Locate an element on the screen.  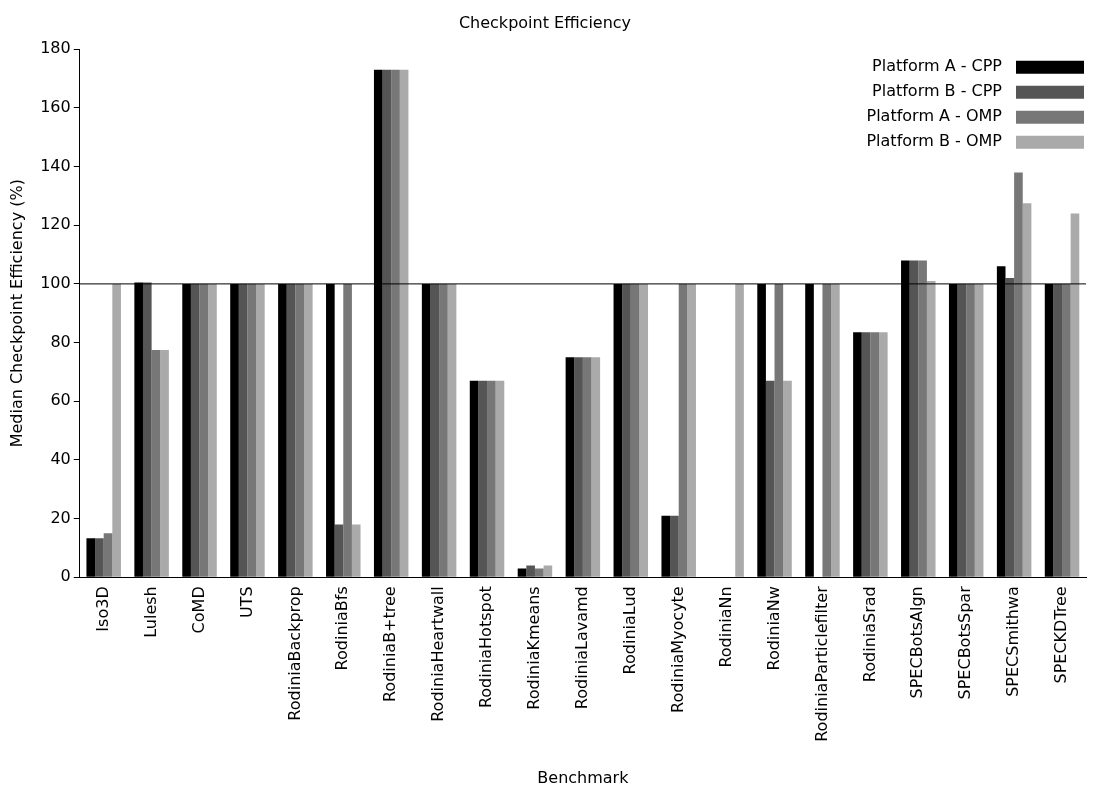
x-tick-label: SPECBotsSpar is located at coordinates (965, 642).